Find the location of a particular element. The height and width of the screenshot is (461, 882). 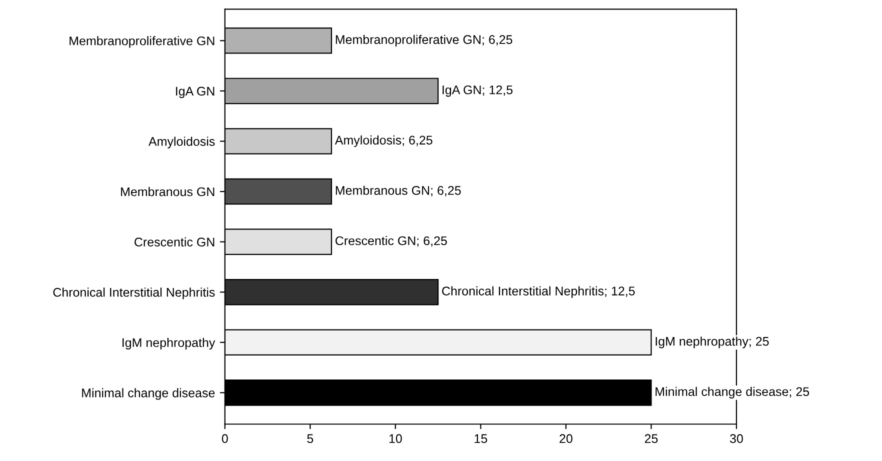

y-tick-label: Membranous GN is located at coordinates (167, 191).